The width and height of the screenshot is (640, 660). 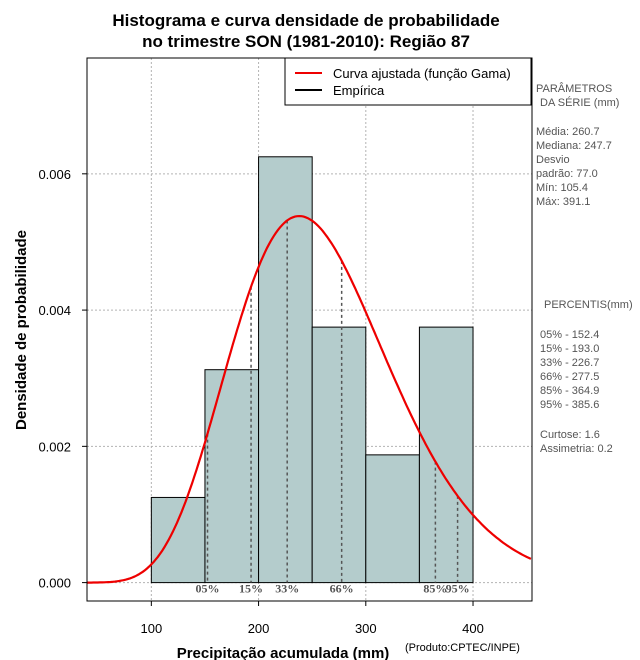 What do you see at coordinates (553, 160) in the screenshot?
I see `stat-sd-label: Desvio` at bounding box center [553, 160].